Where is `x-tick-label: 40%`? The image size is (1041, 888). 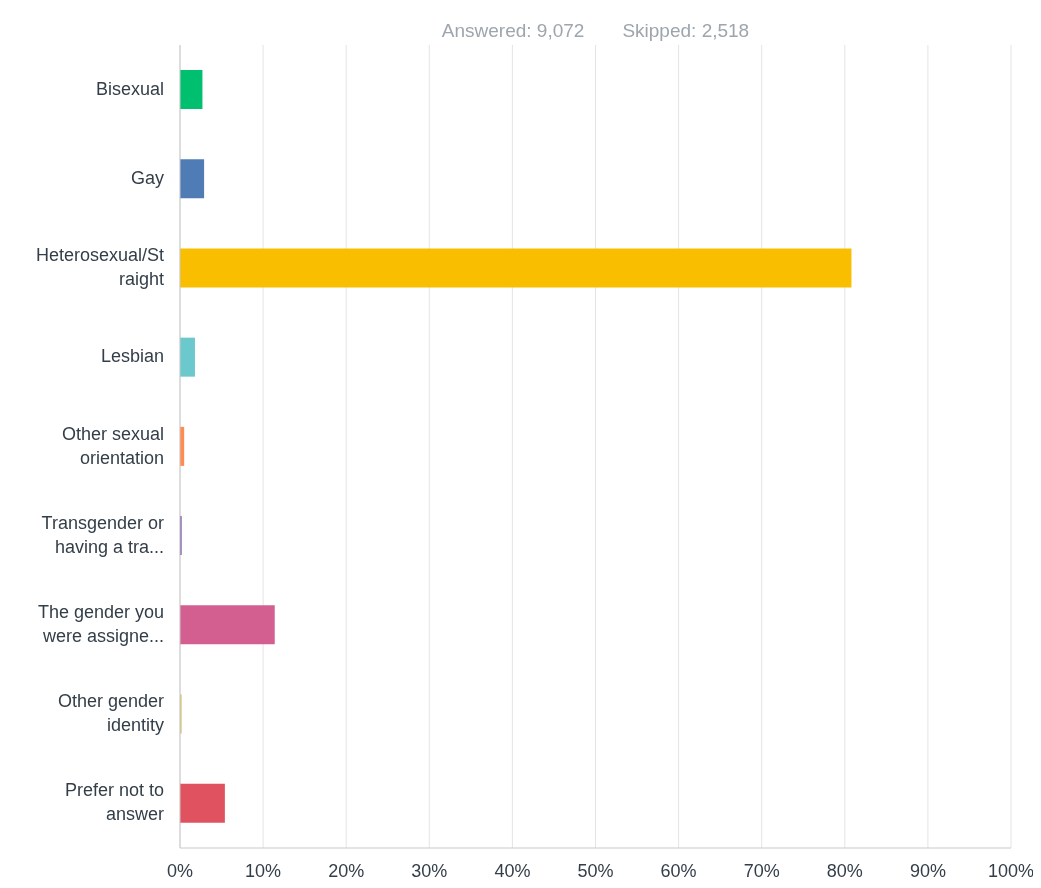
x-tick-label: 40% is located at coordinates (512, 870).